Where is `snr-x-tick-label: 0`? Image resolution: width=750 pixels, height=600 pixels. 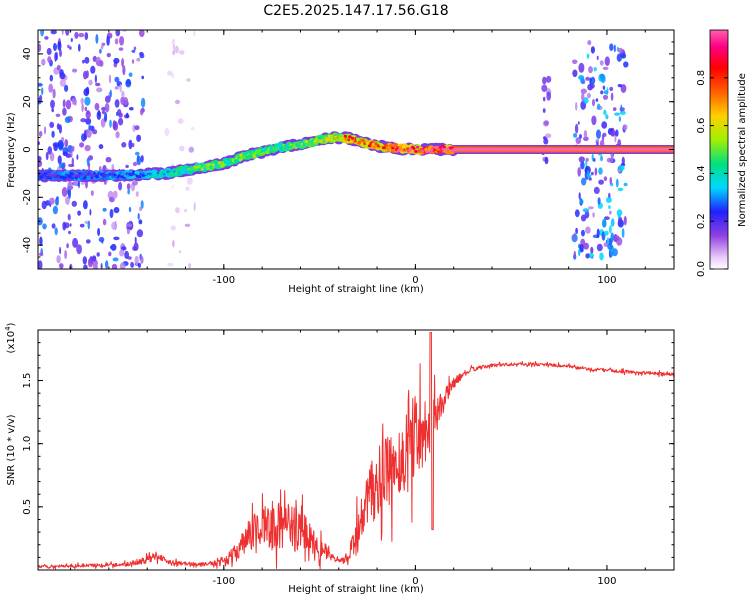 snr-x-tick-label: 0 is located at coordinates (415, 581).